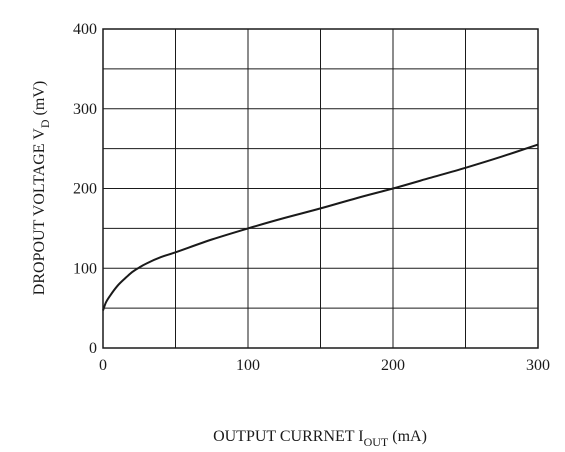 The width and height of the screenshot is (565, 452). Describe the element at coordinates (324, 365) in the screenshot. I see `x-tick-labels: 0 100 200 300` at that location.